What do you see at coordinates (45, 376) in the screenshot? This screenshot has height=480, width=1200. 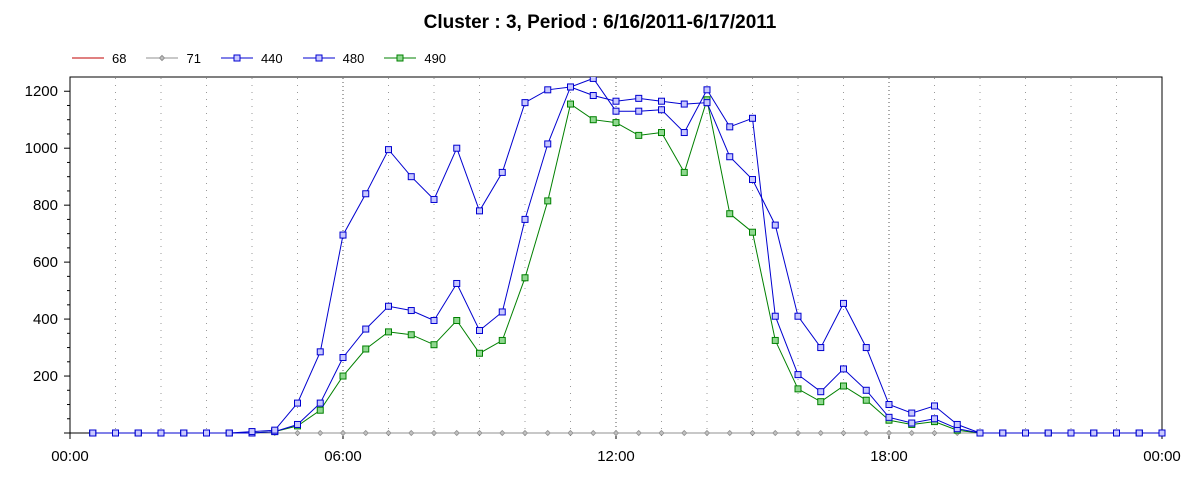 I see `y-tick-label: 200` at bounding box center [45, 376].